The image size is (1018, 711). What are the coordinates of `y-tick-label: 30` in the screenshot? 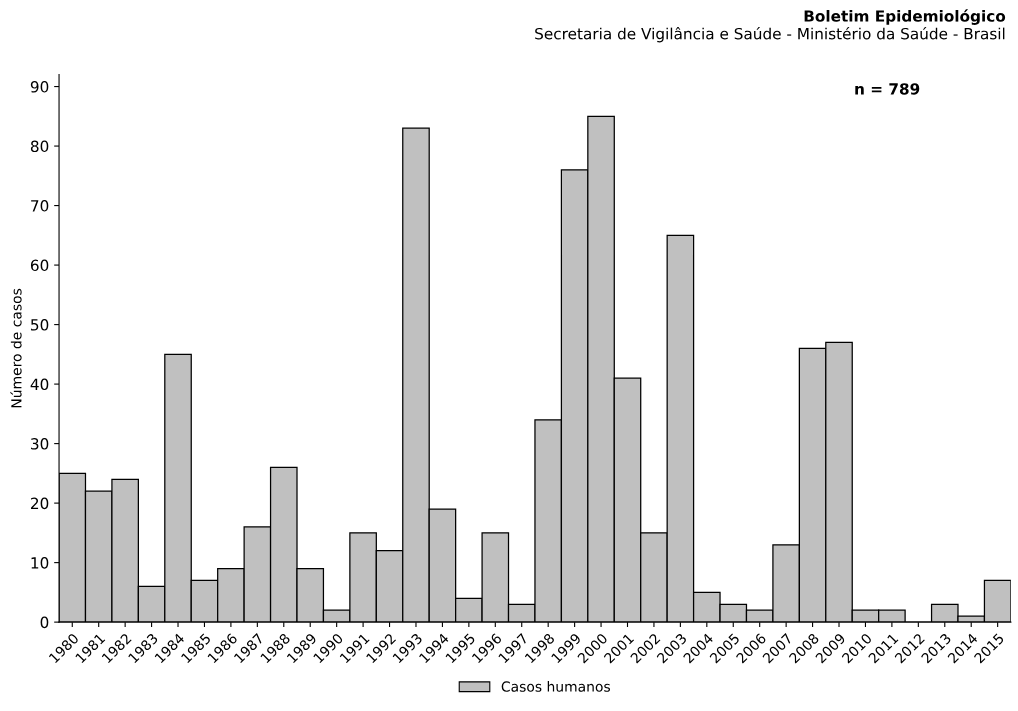 It's located at (40, 444).